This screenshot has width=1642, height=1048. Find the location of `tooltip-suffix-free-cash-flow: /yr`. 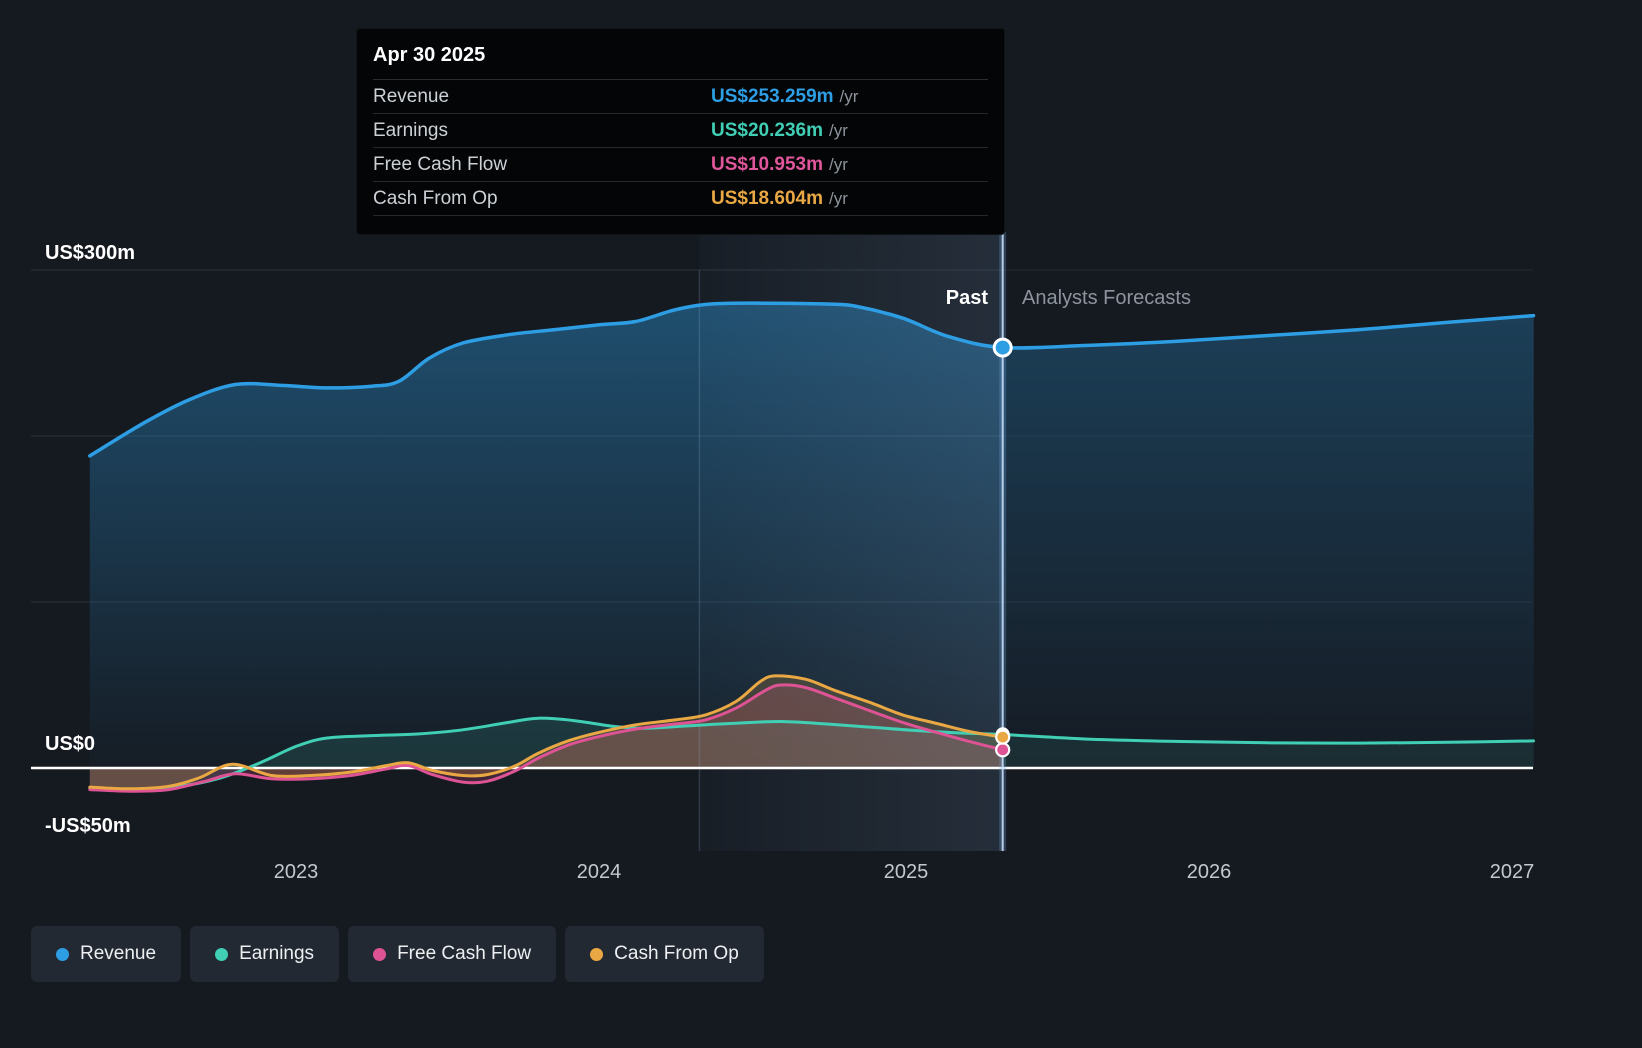

tooltip-suffix-free-cash-flow: /yr is located at coordinates (838, 164).